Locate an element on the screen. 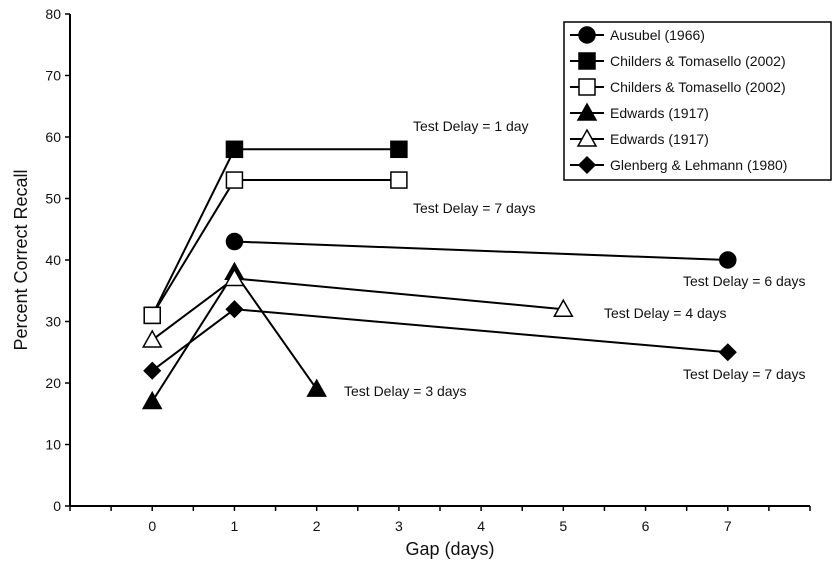 Image resolution: width=837 pixels, height=564 pixels. x-axis-title: Gap (days) is located at coordinates (449, 549).